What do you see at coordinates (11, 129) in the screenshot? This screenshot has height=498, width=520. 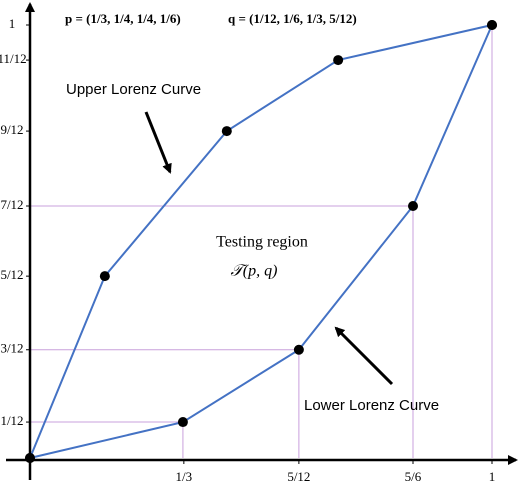 I see `y-tick-label: 9/12` at bounding box center [11, 129].